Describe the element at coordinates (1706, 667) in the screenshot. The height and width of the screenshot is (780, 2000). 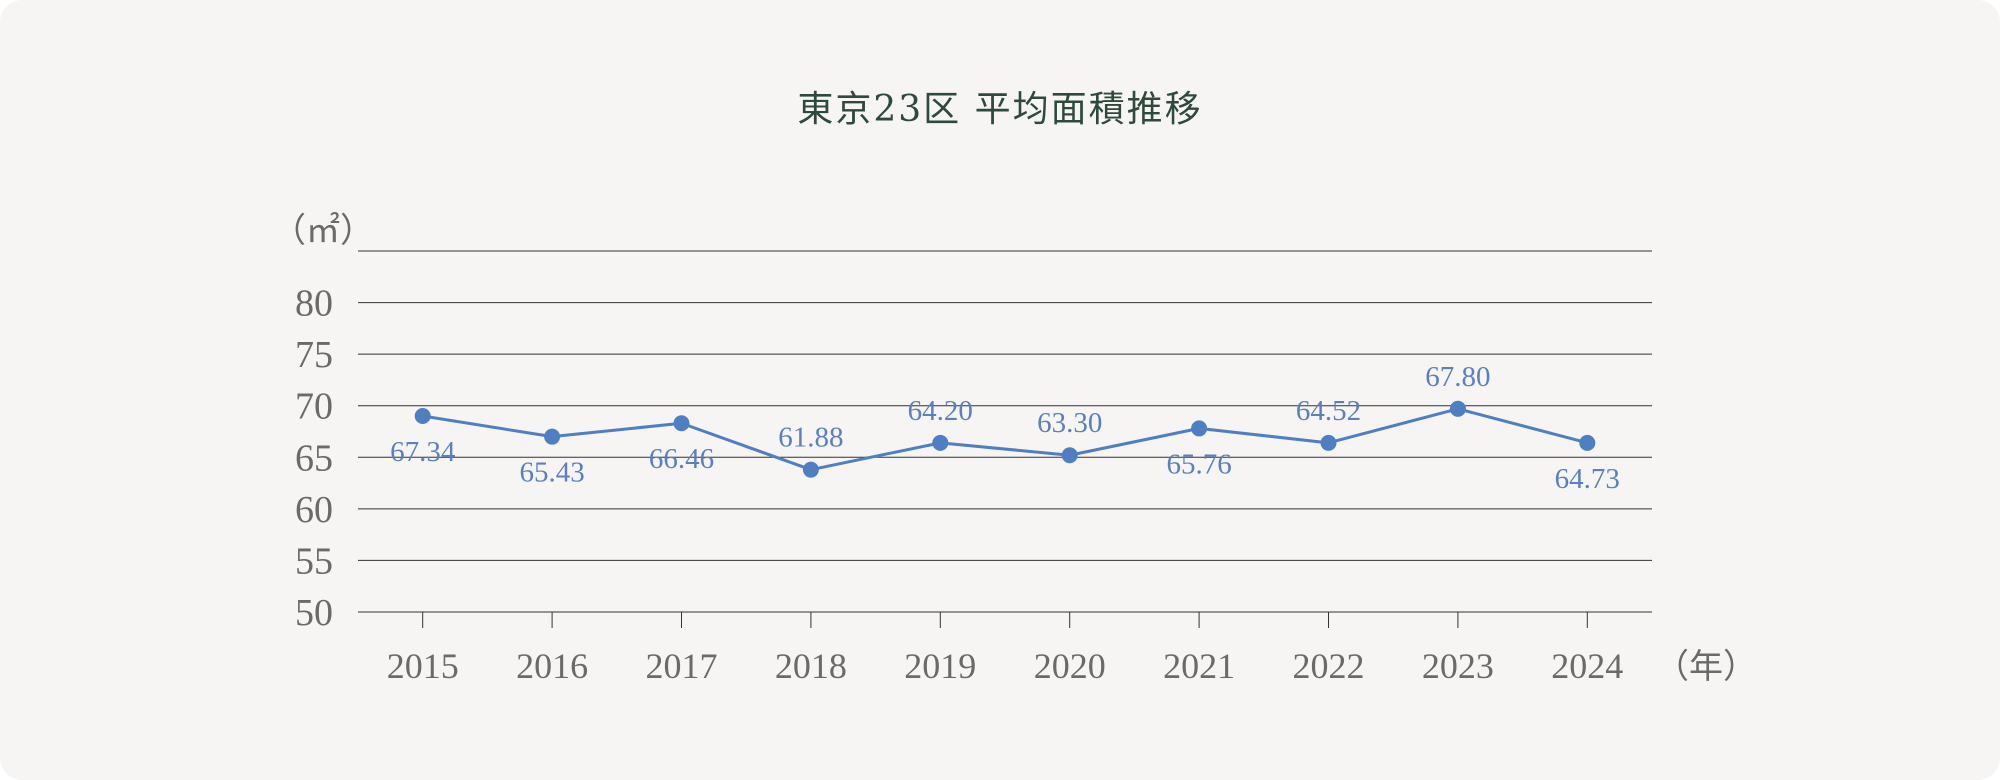
I see `x-unit-label: （年）` at that location.